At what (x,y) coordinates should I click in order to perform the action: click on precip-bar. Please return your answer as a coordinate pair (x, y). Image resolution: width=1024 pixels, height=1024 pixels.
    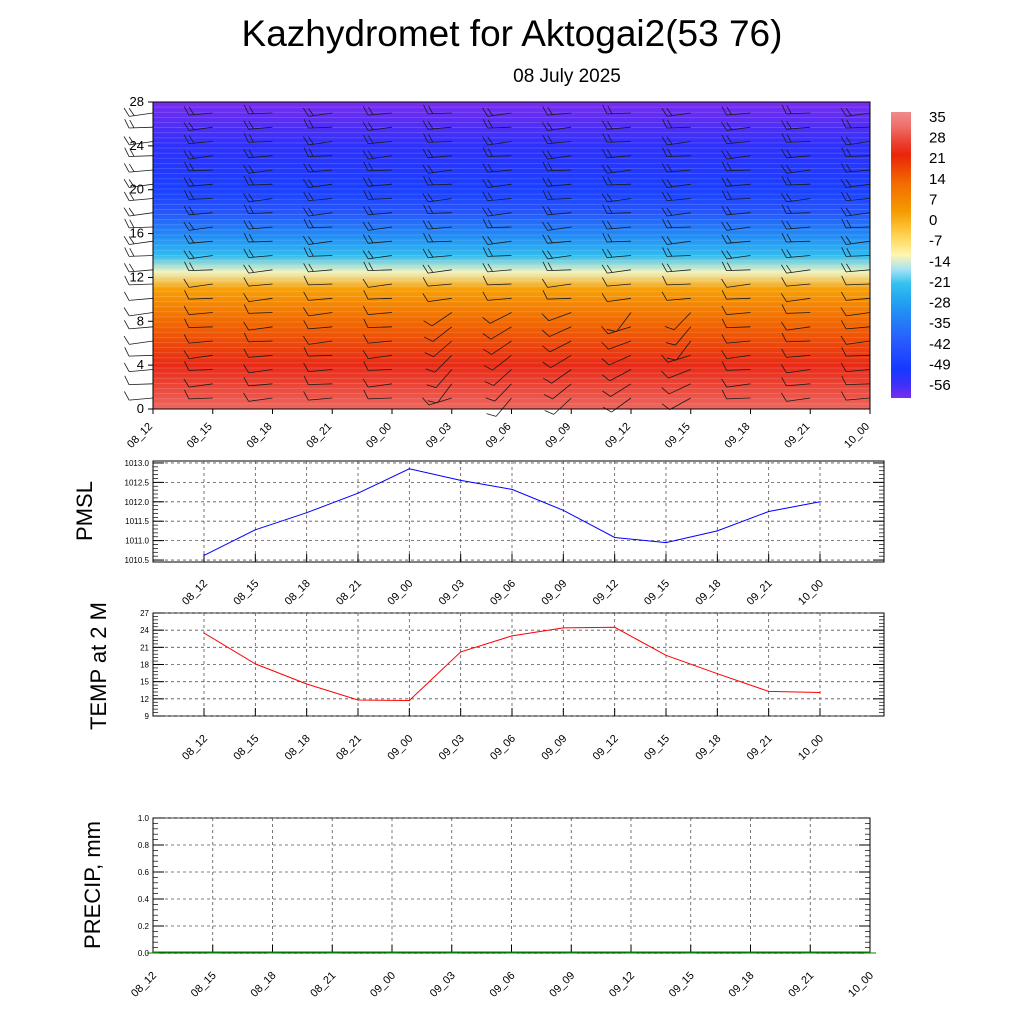
    Looking at the image, I should click on (272, 953).